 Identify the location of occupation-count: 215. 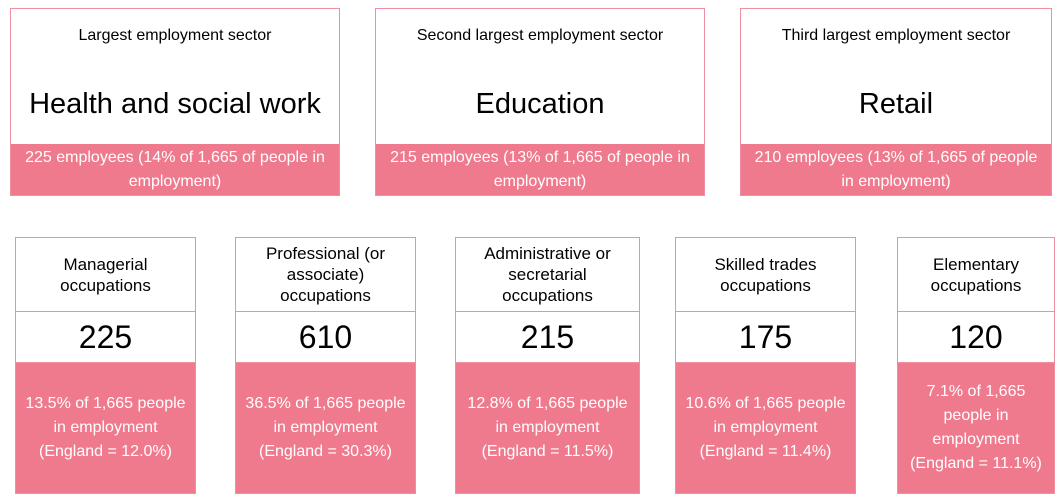
(547, 337).